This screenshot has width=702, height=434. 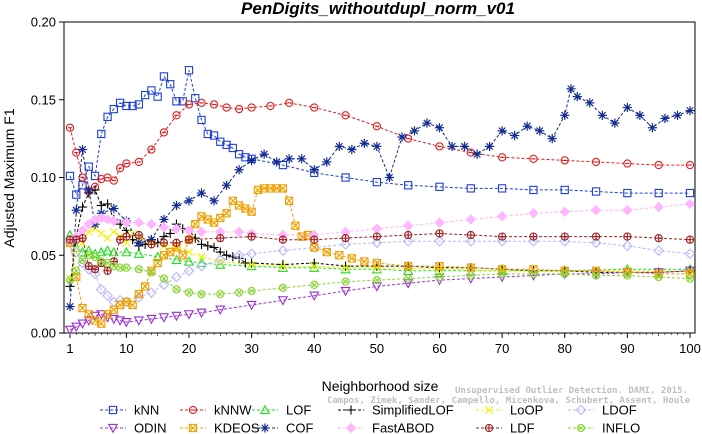 I want to click on y-axis: 0.00 0.05 0.10 0.15 0.20, so click(x=47, y=178).